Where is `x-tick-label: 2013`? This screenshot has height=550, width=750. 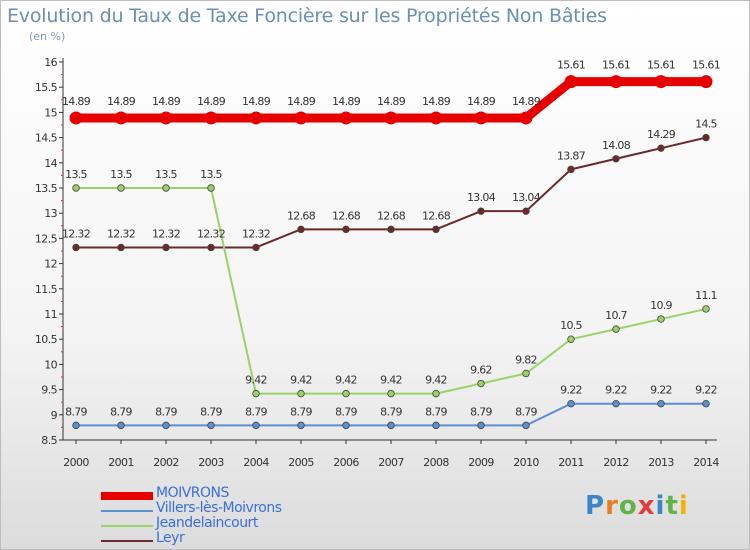 x-tick-label: 2013 is located at coordinates (661, 462).